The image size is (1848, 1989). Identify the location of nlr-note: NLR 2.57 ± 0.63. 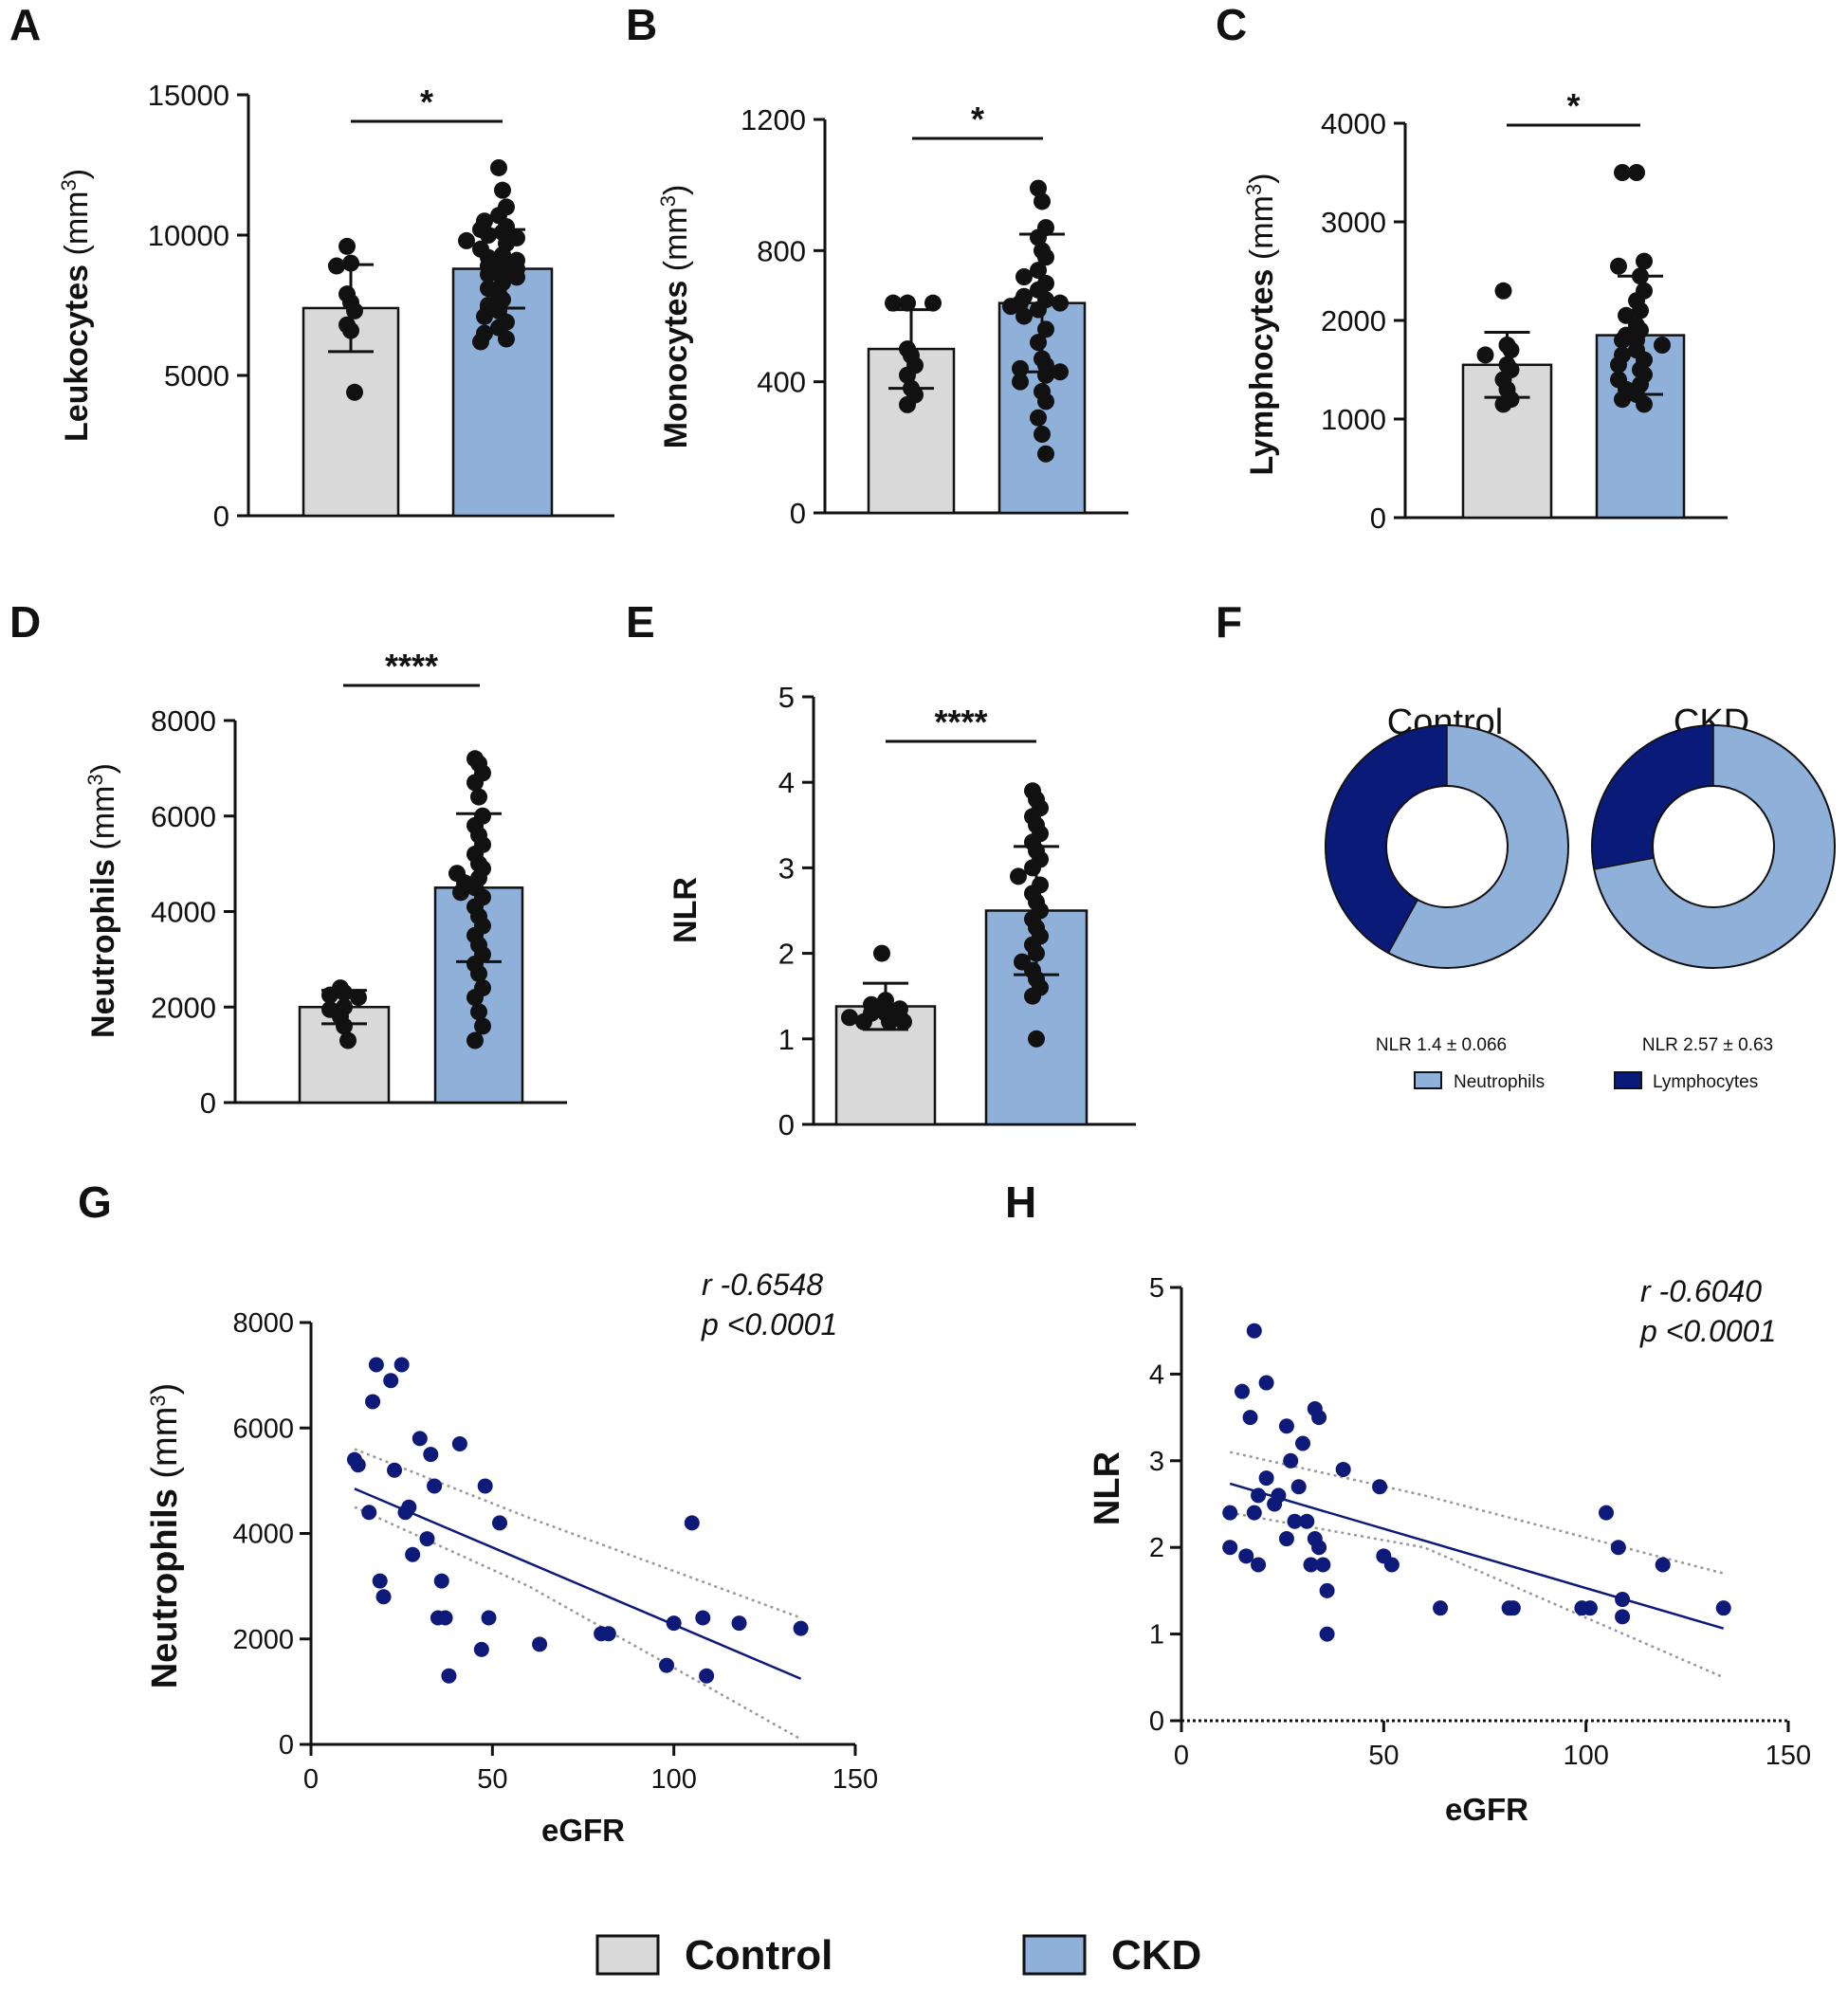
(1707, 1045).